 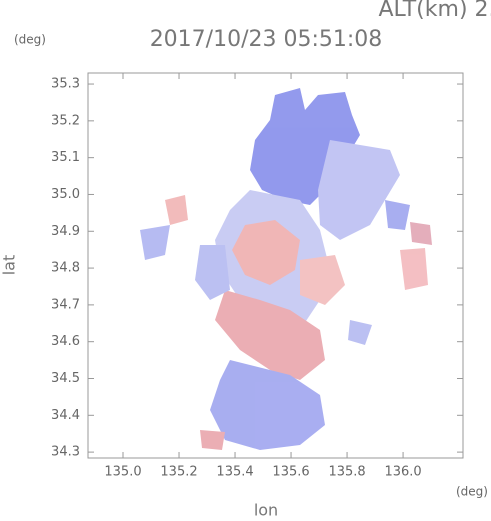 What do you see at coordinates (122, 472) in the screenshot?
I see `x-tick-label: 135.0` at bounding box center [122, 472].